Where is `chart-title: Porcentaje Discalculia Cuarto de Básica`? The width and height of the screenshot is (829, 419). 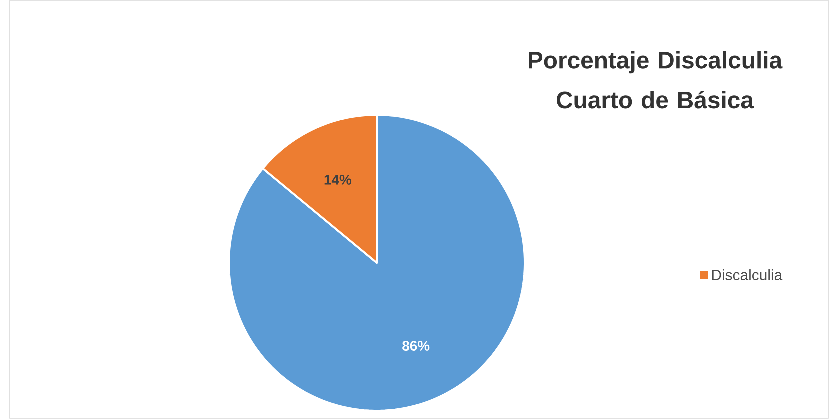
chart-title: Porcentaje Discalculia Cuarto de Básica is located at coordinates (656, 80).